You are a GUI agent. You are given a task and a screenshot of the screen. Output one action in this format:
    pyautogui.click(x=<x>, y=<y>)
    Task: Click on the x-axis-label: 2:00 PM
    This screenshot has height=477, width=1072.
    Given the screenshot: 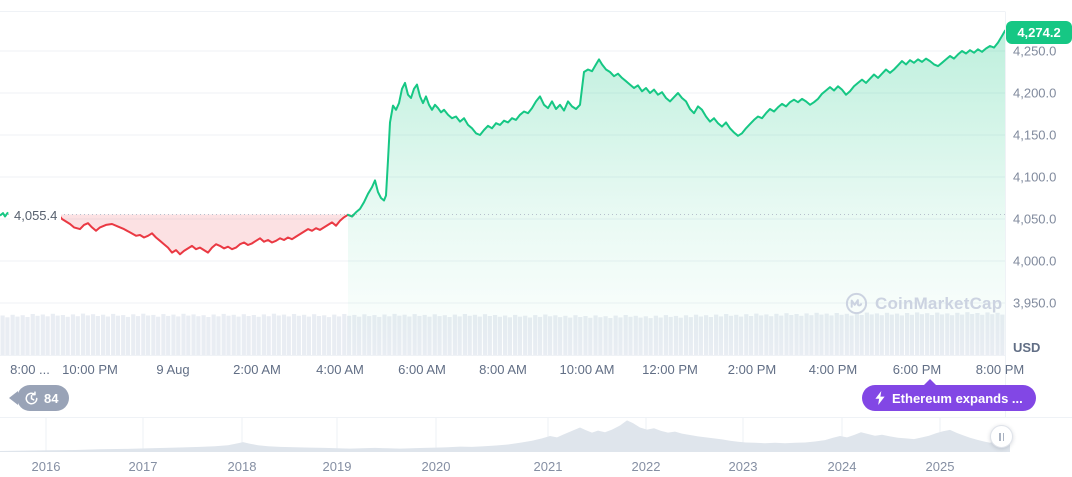 What is the action you would take?
    pyautogui.click(x=752, y=369)
    